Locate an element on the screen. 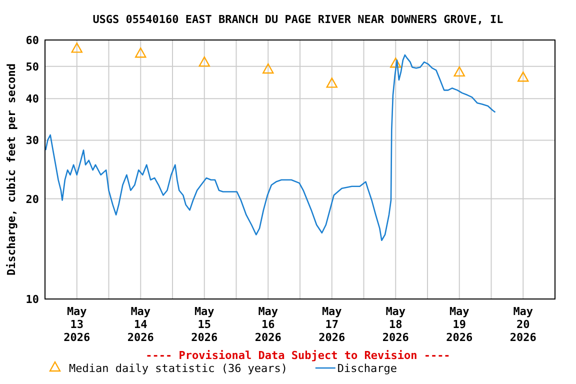 The width and height of the screenshot is (576, 384). text: ---- Provisional Data Subject to Revision ---- is located at coordinates (298, 355).